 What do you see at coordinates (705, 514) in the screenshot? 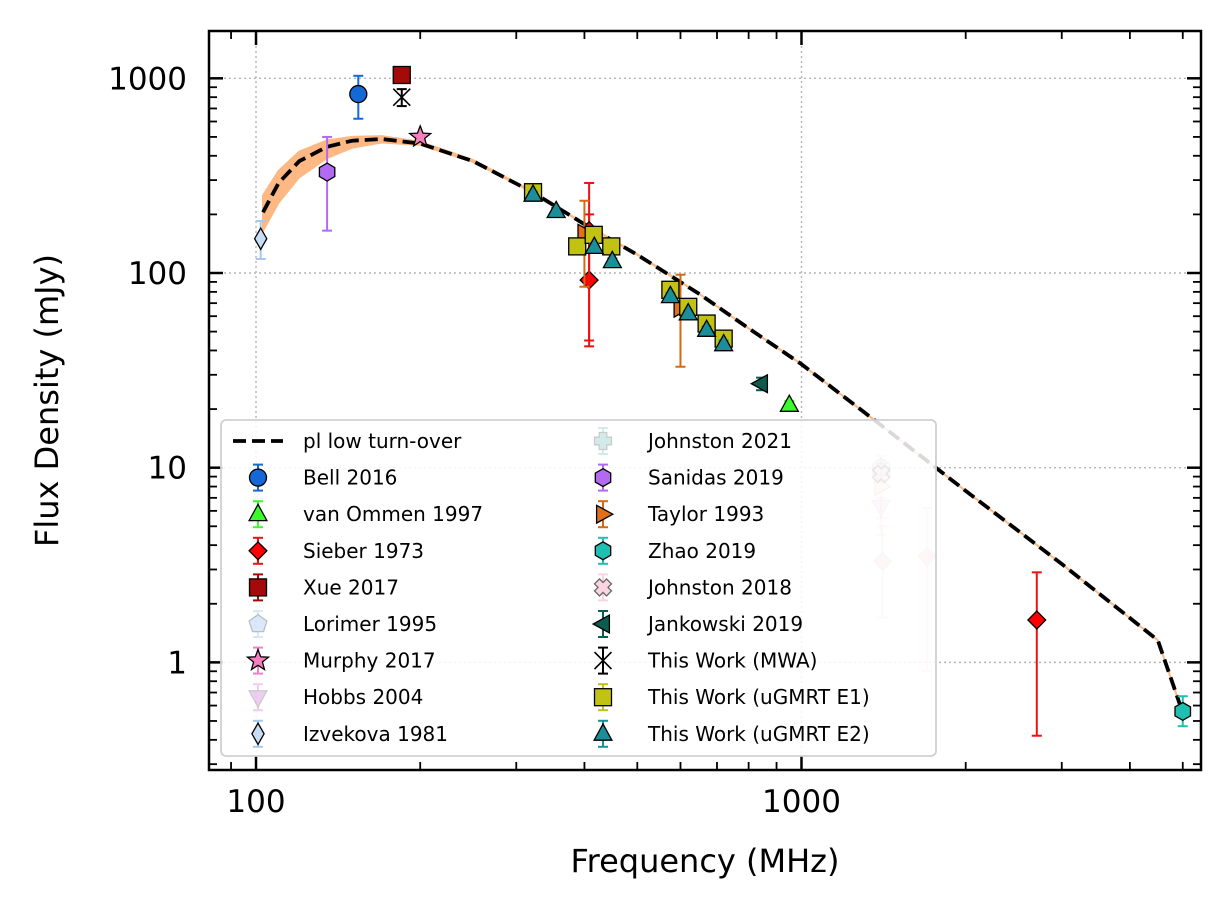
I see `legend-label: Taylor 1993` at bounding box center [705, 514].